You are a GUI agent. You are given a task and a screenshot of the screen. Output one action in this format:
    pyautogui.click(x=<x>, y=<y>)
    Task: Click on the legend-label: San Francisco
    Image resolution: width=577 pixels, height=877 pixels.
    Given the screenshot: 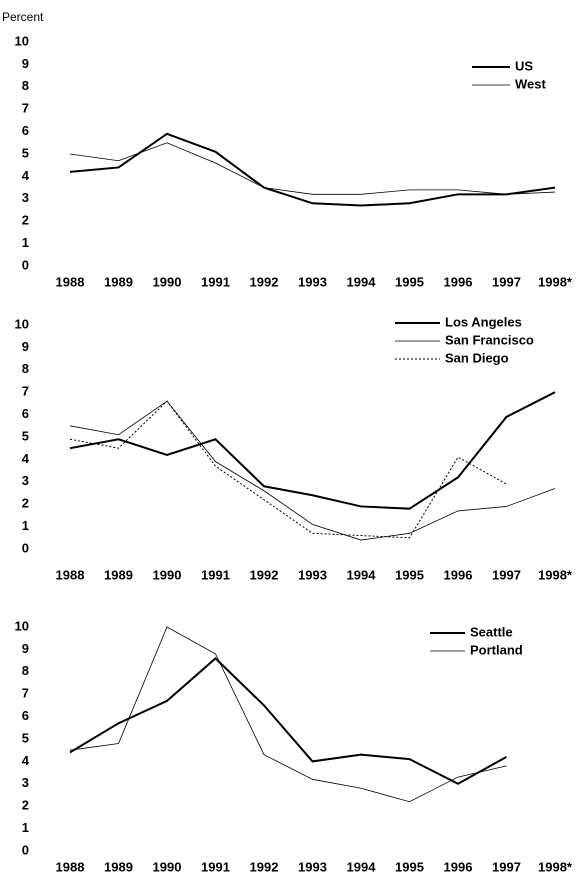 What is the action you would take?
    pyautogui.click(x=489, y=339)
    